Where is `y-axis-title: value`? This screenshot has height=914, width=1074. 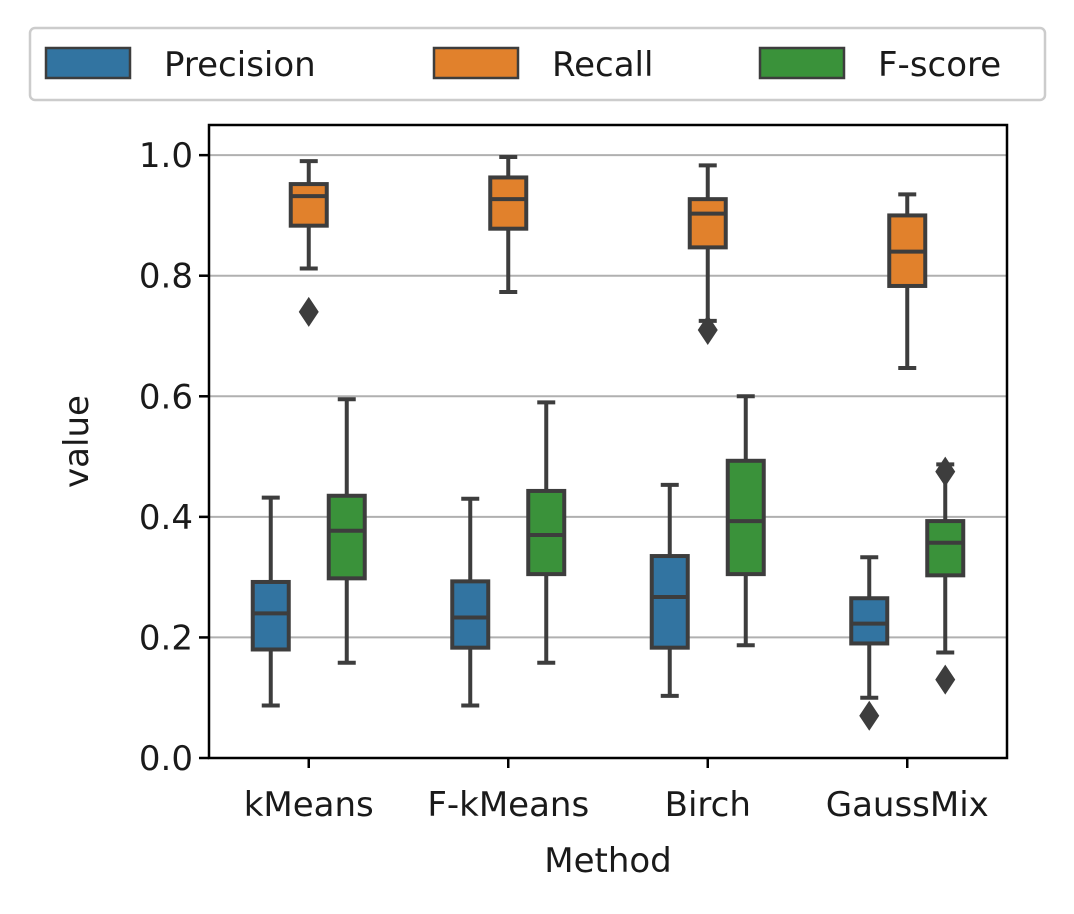 y-axis-title: value is located at coordinates (77, 441).